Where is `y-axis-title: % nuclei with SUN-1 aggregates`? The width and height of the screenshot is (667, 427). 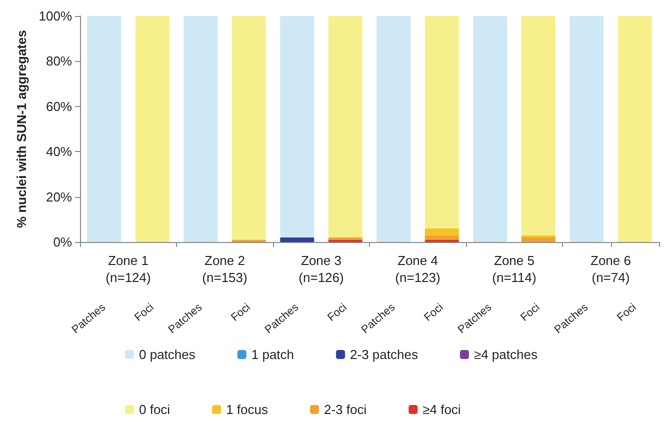
y-axis-title: % nuclei with SUN-1 aggregates is located at coordinates (21, 129).